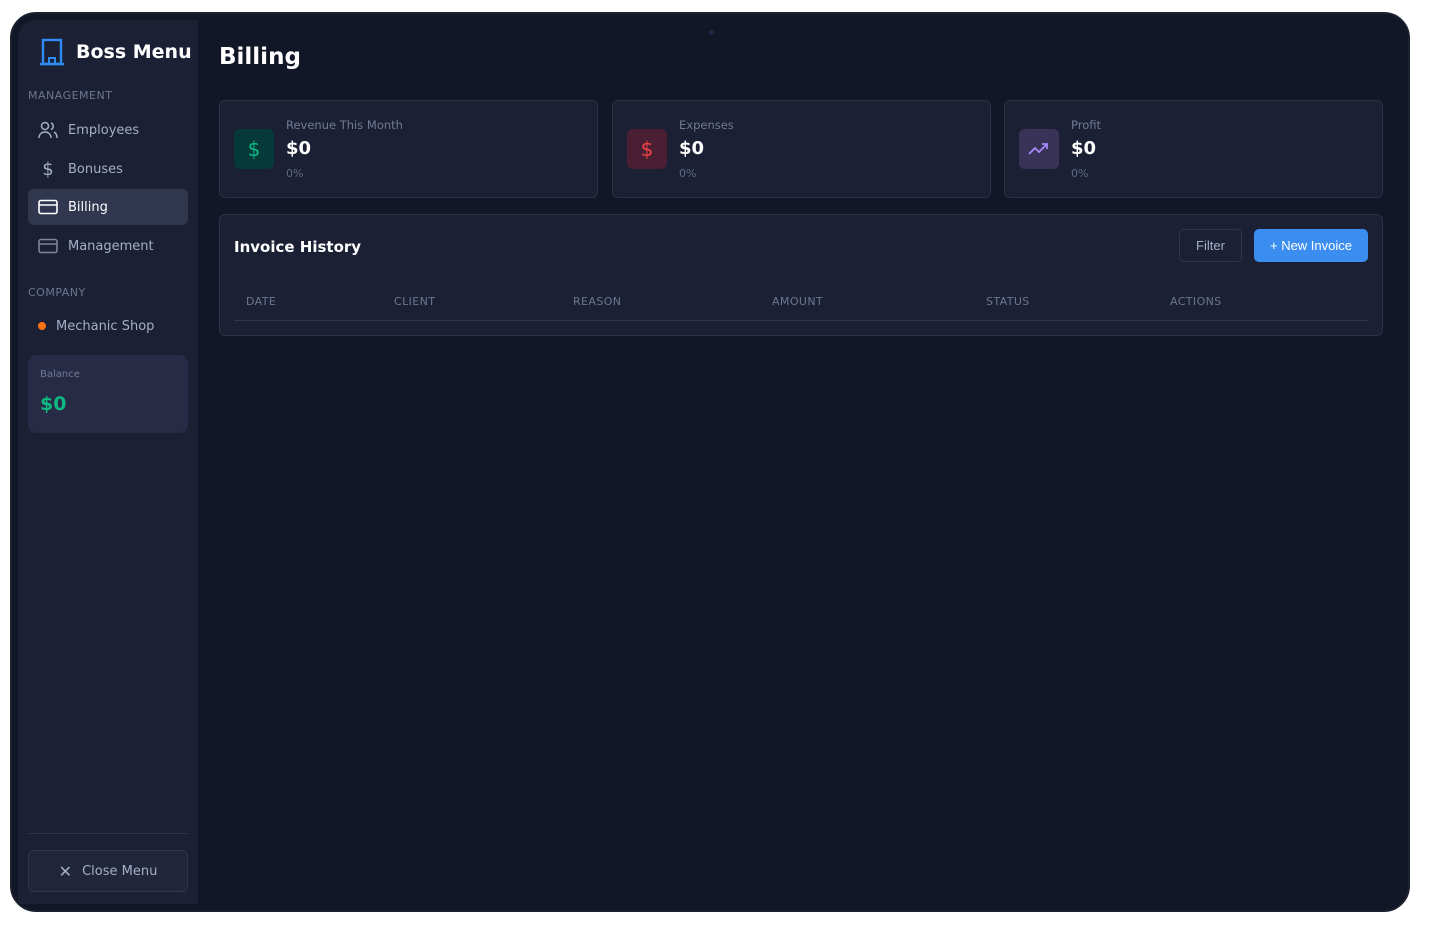 The height and width of the screenshot is (936, 1431). Describe the element at coordinates (260, 57) in the screenshot. I see `page-title: Billing` at that location.